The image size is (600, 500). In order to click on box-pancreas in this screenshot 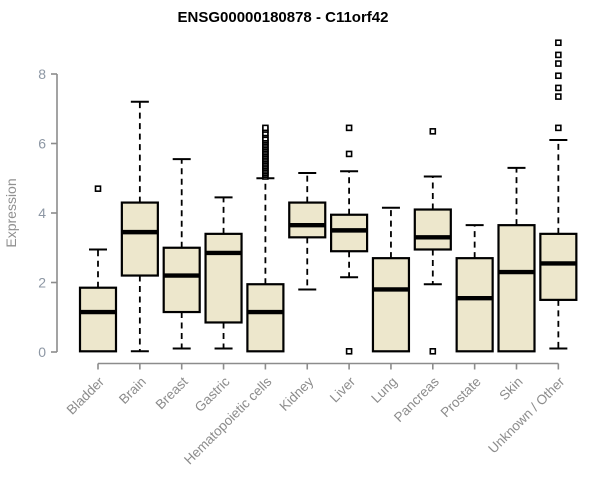, I will do `click(432, 241)`.